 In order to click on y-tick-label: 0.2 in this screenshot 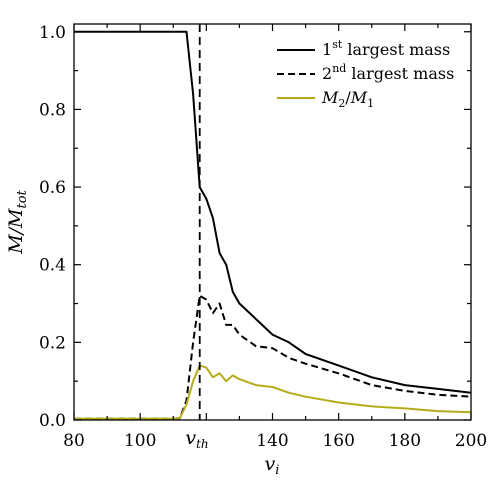, I will do `click(52, 343)`.